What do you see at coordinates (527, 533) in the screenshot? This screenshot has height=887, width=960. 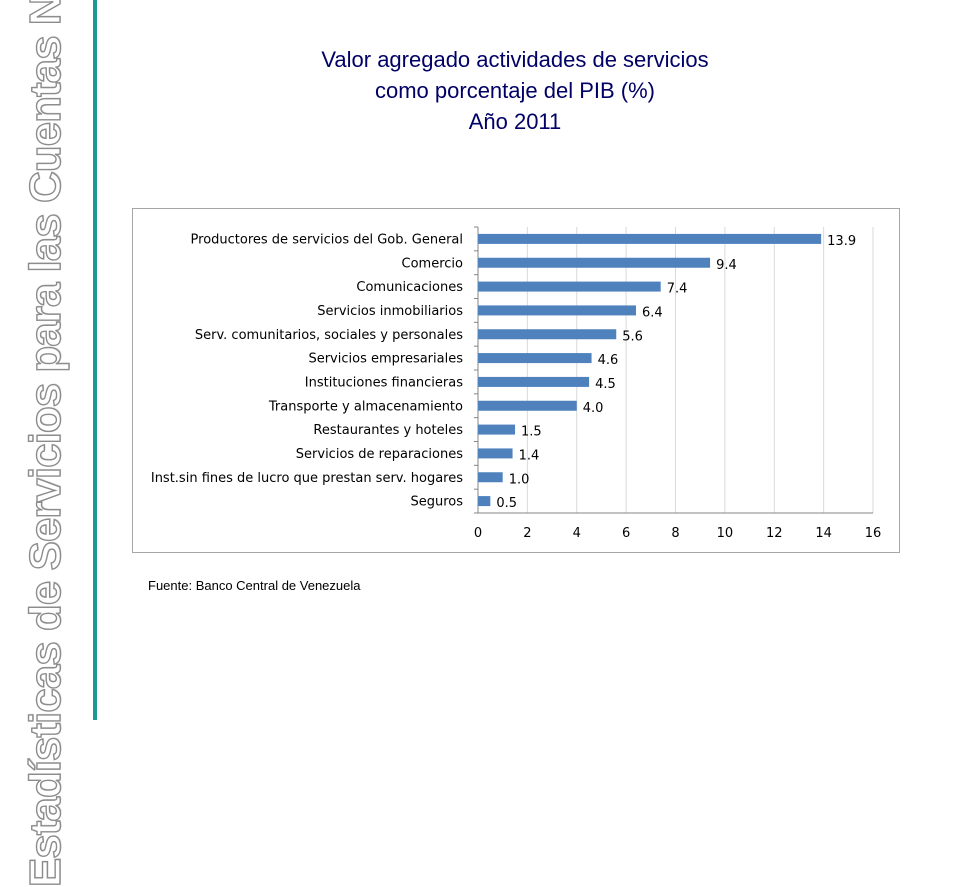 I see `x-tick-label: 2` at bounding box center [527, 533].